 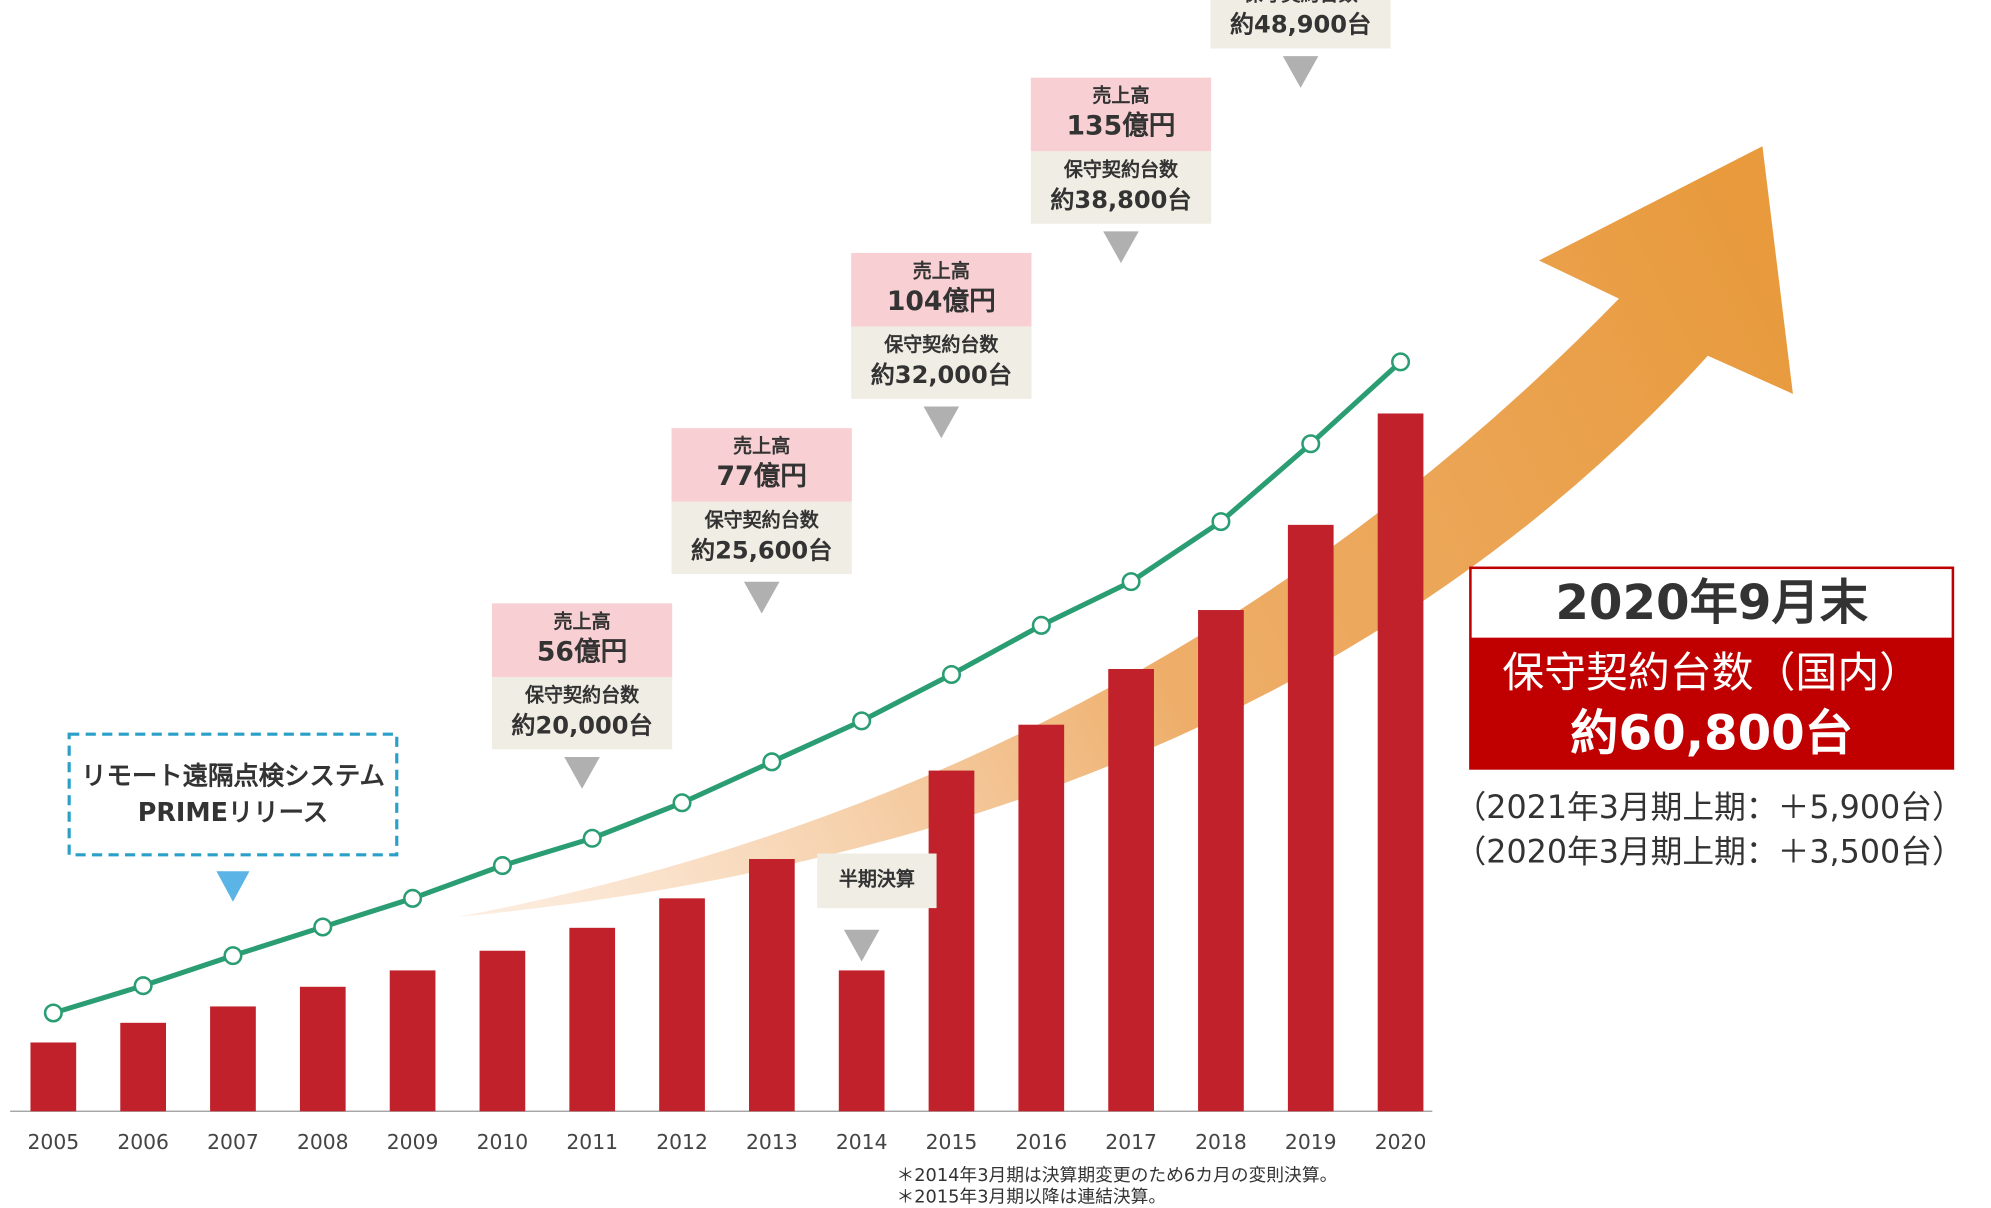 I want to click on x-tick-label: 2015, so click(x=952, y=1142).